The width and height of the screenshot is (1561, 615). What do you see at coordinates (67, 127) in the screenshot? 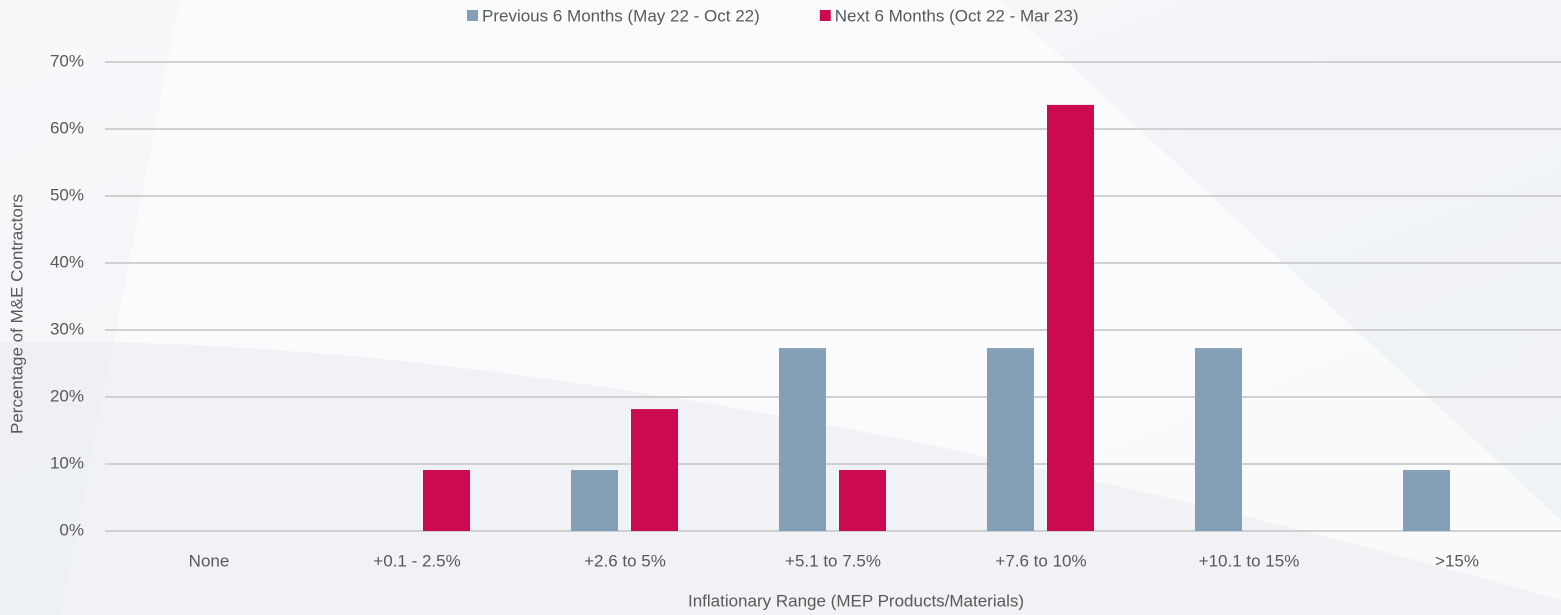
I see `y-tick-label: 60%` at bounding box center [67, 127].